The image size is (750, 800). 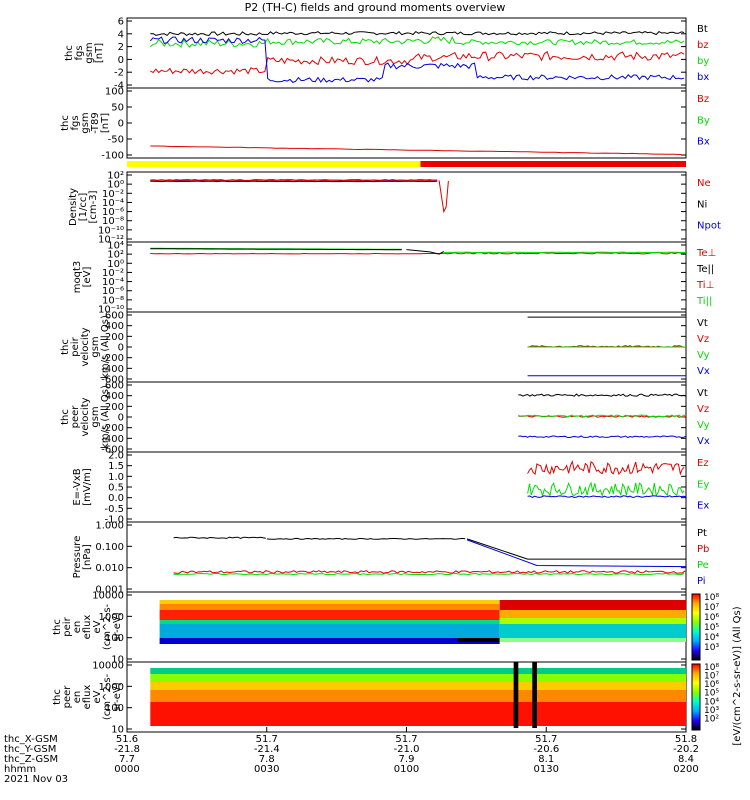 What do you see at coordinates (36, 779) in the screenshot?
I see `date-label: 2021 Nov 03` at bounding box center [36, 779].